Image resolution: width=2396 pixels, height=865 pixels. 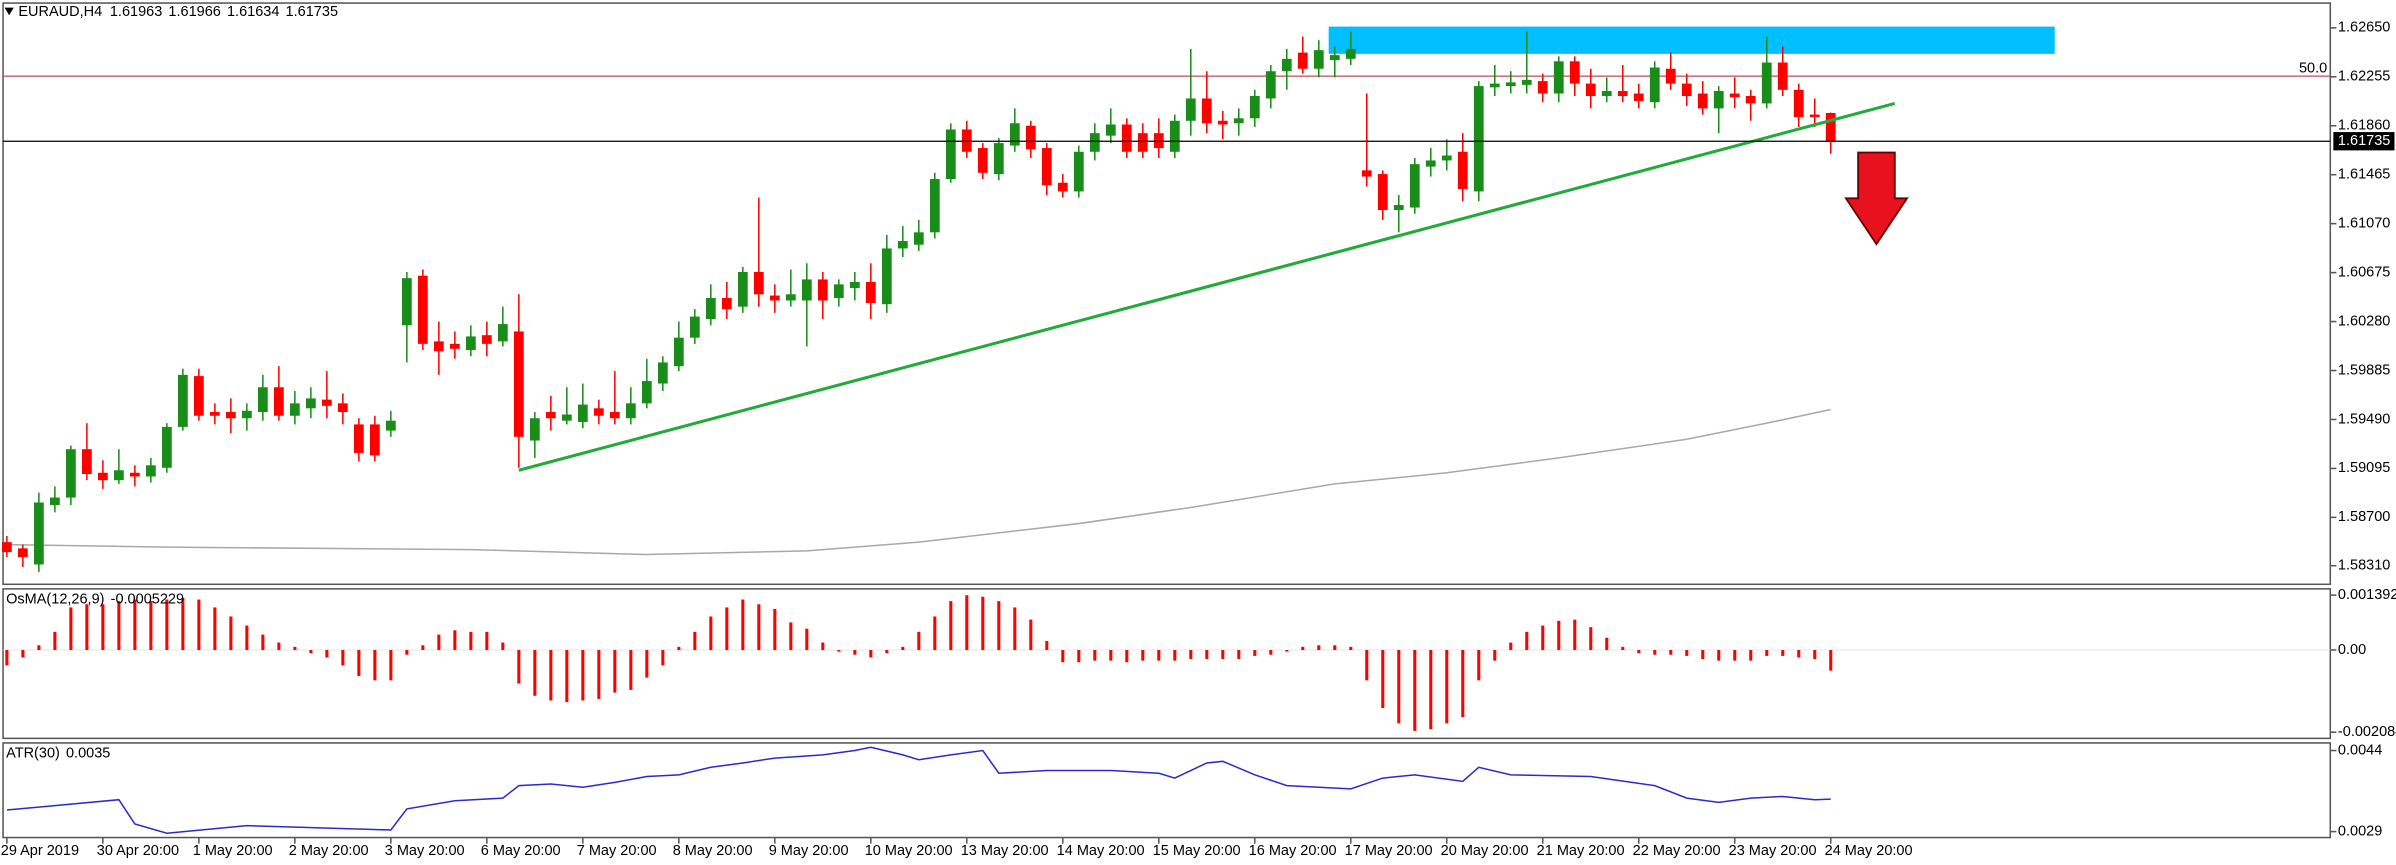 I want to click on y-tick-label: 1.60280, so click(x=2364, y=321).